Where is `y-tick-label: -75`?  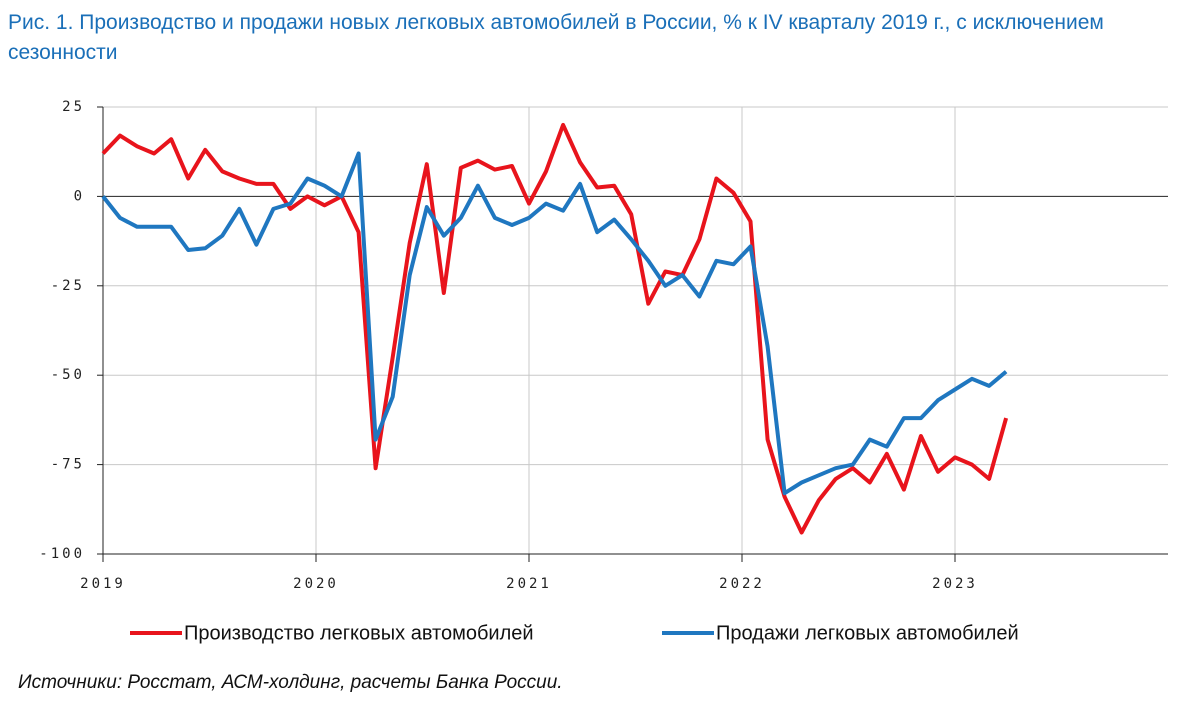 y-tick-label: -75 is located at coordinates (68, 465).